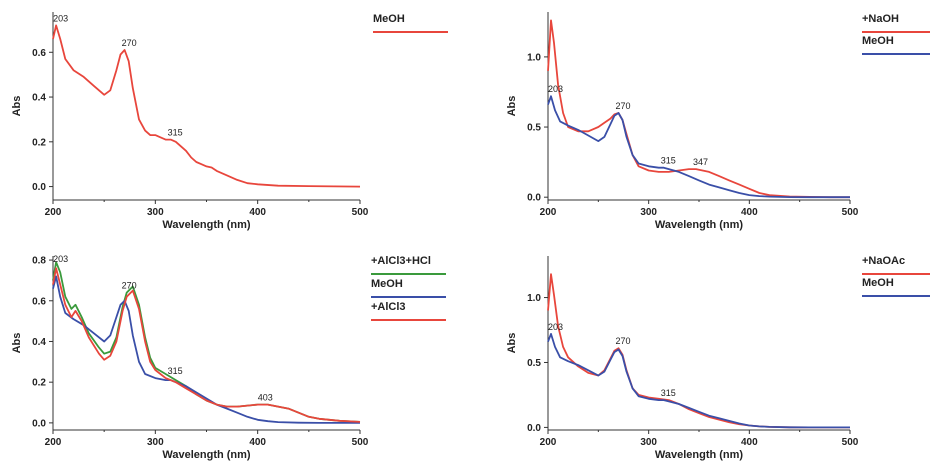 The image size is (930, 474). I want to click on series-line-alcl3, so click(206, 345).